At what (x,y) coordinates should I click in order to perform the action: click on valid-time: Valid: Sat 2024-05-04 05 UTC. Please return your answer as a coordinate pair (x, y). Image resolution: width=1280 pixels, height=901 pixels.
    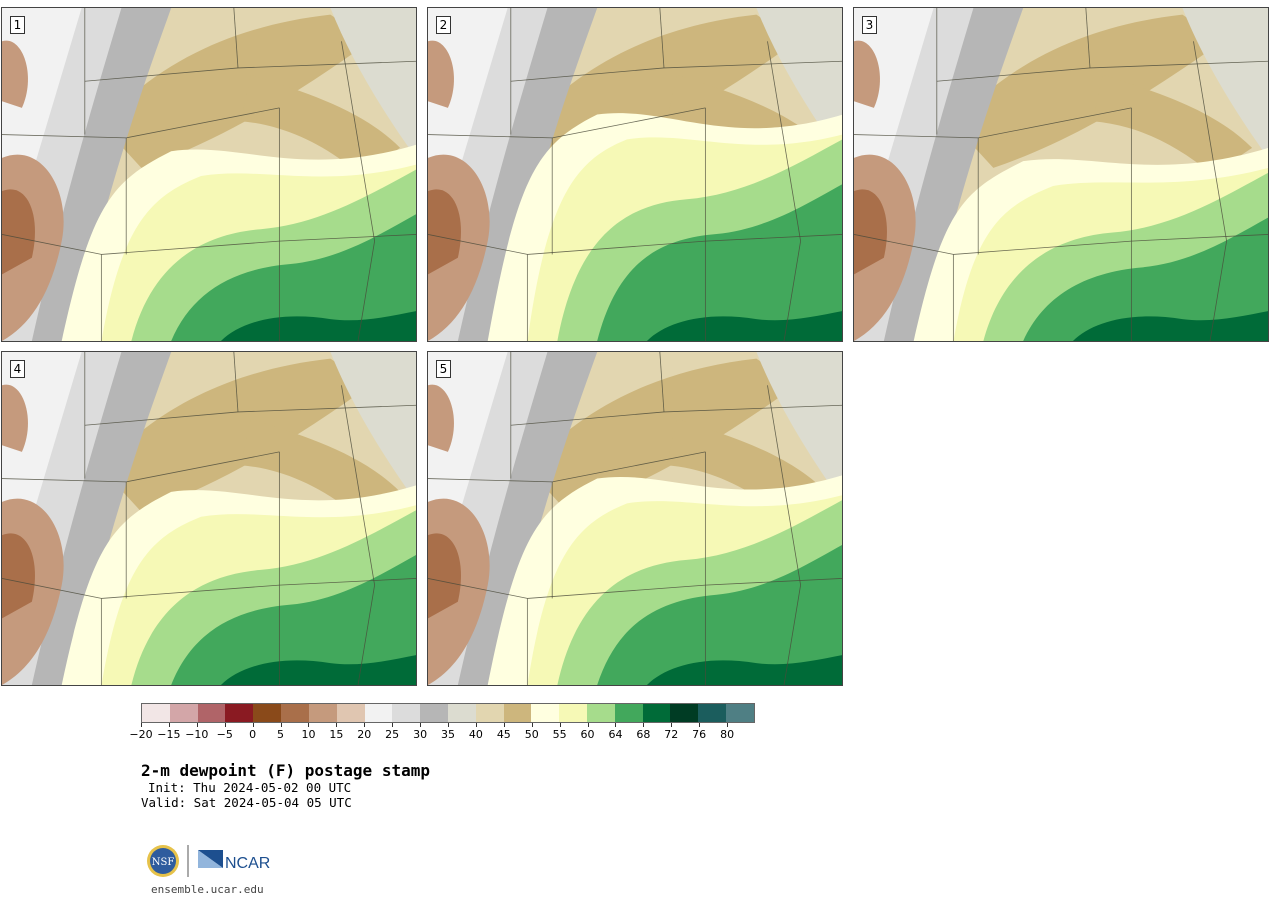
    Looking at the image, I should click on (246, 802).